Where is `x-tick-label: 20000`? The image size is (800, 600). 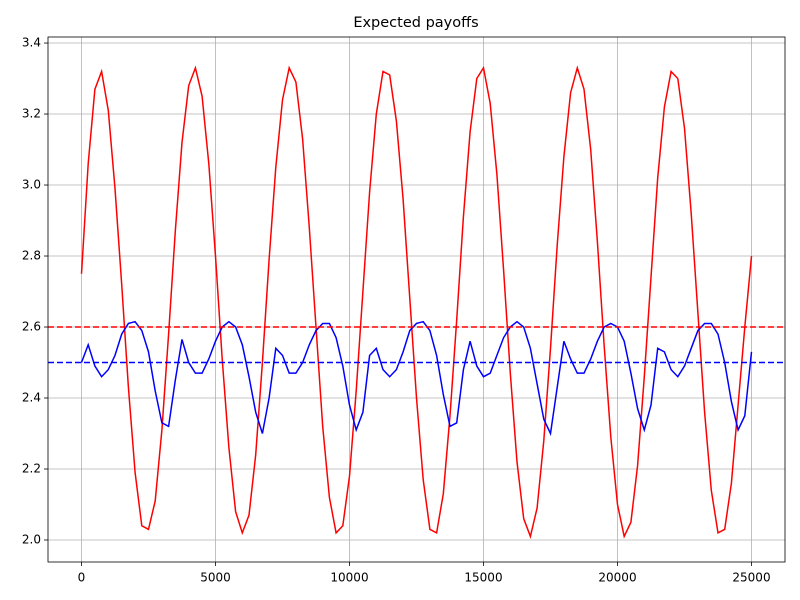
x-tick-label: 20000 is located at coordinates (617, 578).